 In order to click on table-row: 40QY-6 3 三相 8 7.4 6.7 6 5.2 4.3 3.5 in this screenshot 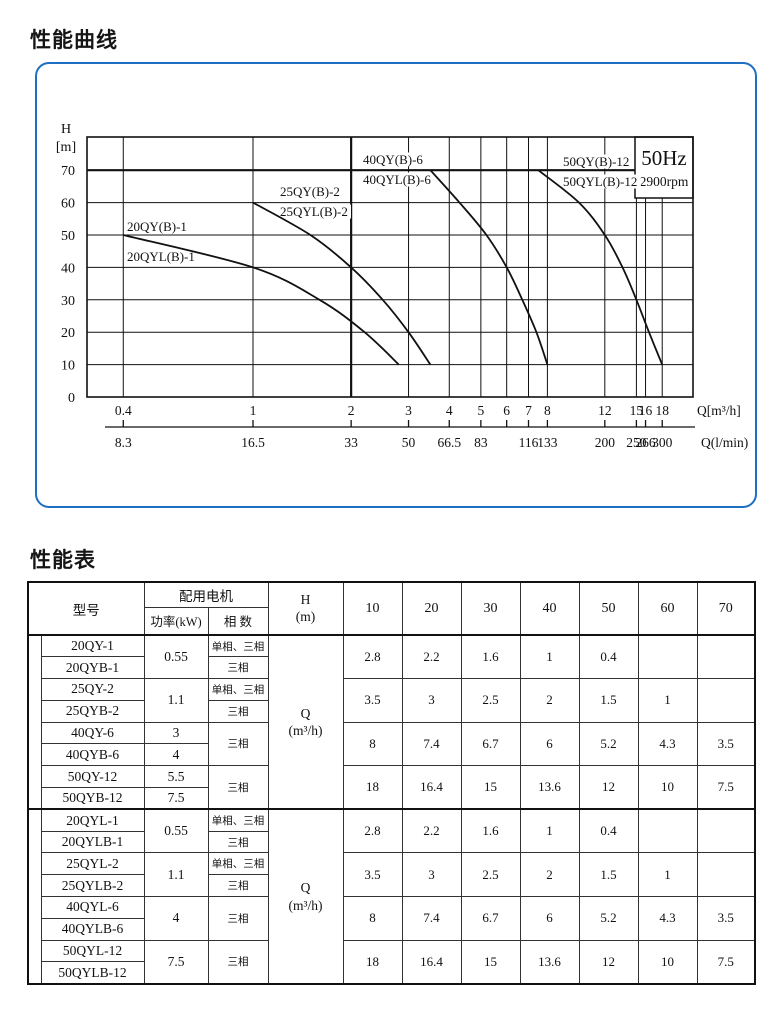, I will do `click(392, 744)`.